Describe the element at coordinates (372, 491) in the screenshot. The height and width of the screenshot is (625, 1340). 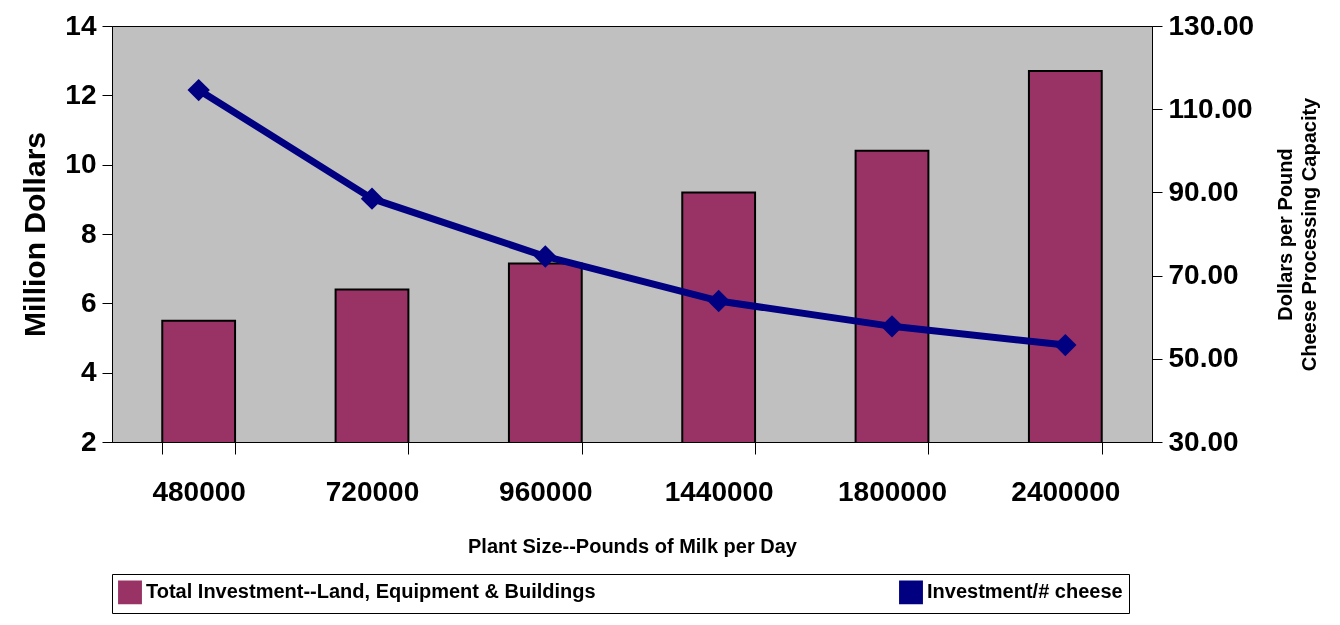
I see `x-tick-label: 720000` at that location.